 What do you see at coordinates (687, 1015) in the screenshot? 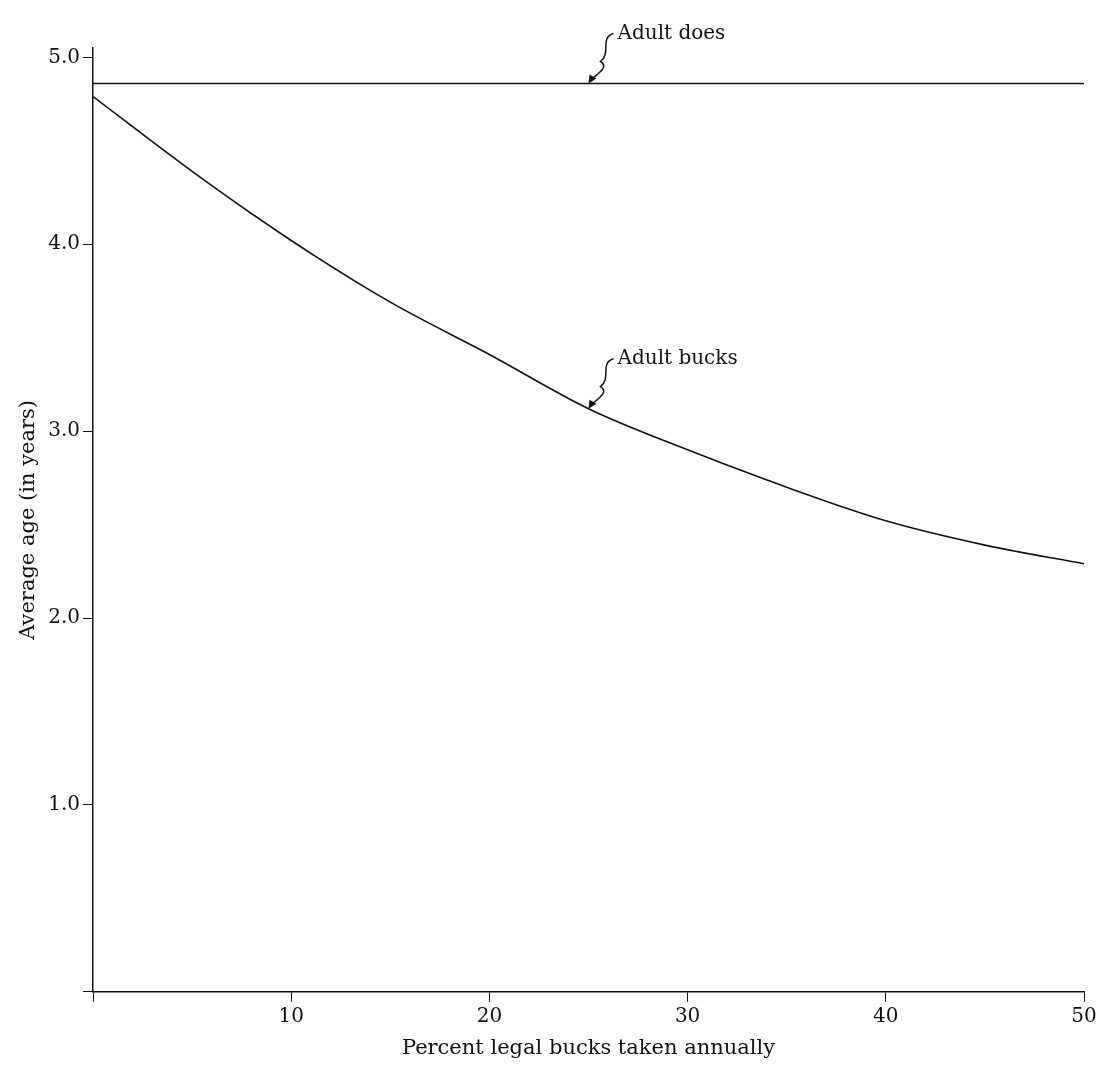
I see `x-tick-label: 30` at bounding box center [687, 1015].